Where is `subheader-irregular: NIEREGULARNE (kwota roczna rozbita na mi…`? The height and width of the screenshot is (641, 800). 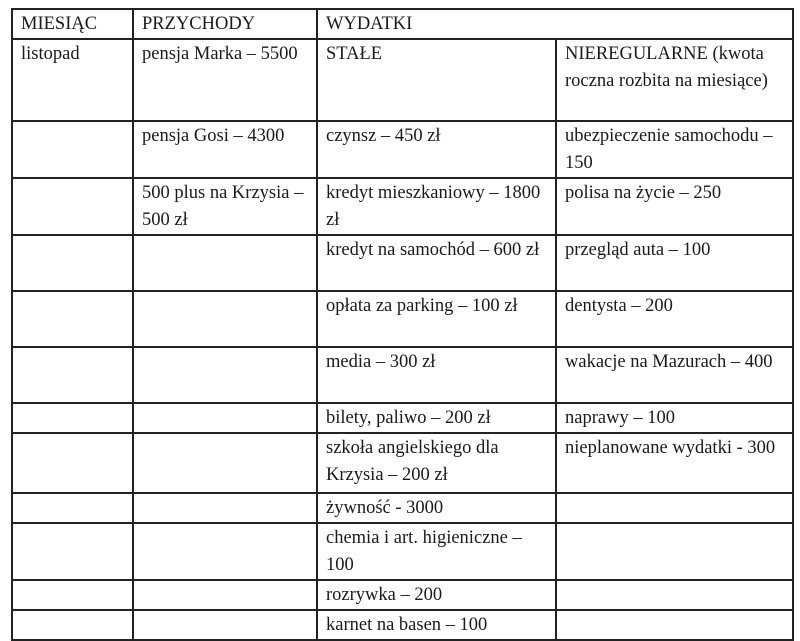
subheader-irregular: NIEREGULARNE (kwota roczna rozbita na mi… is located at coordinates (674, 80).